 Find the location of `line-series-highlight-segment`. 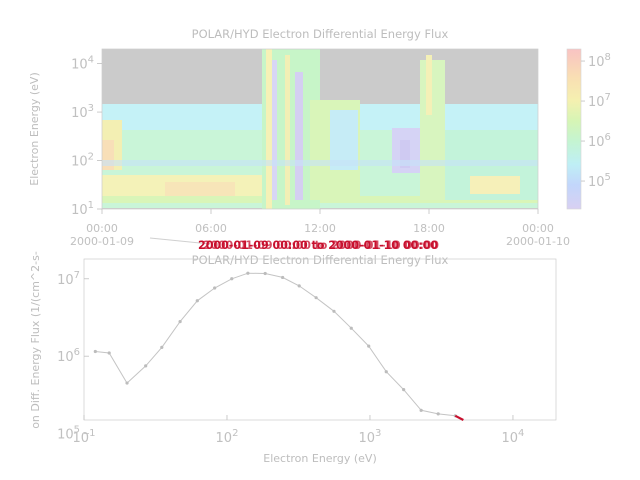

line-series-highlight-segment is located at coordinates (459, 417).